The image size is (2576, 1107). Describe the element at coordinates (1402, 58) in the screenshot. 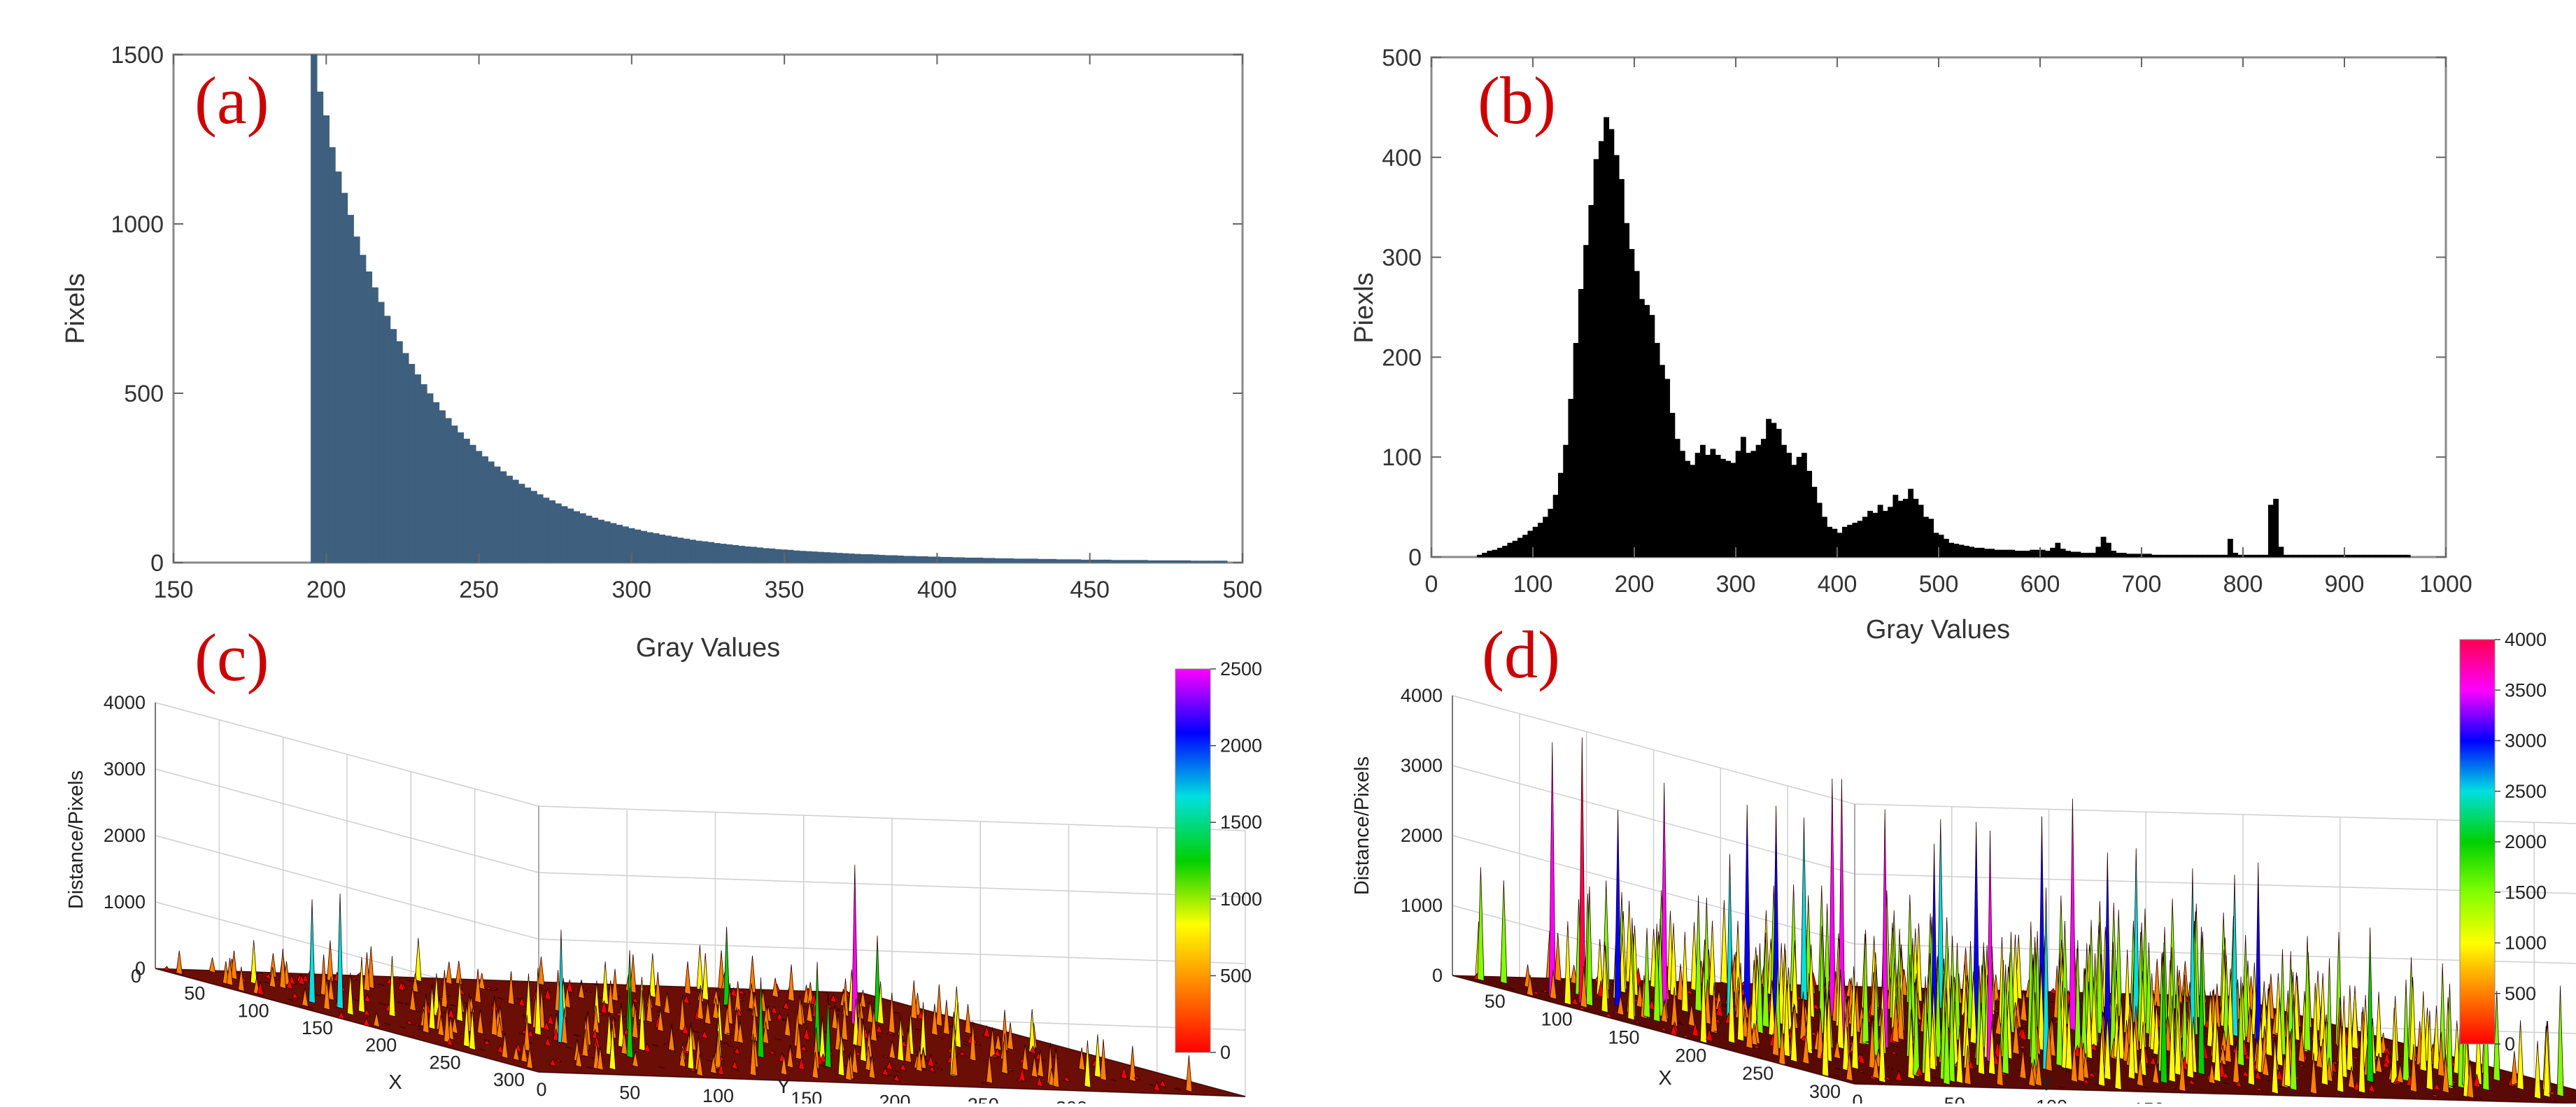

I see `panel-b-y-tick-label: 500` at that location.